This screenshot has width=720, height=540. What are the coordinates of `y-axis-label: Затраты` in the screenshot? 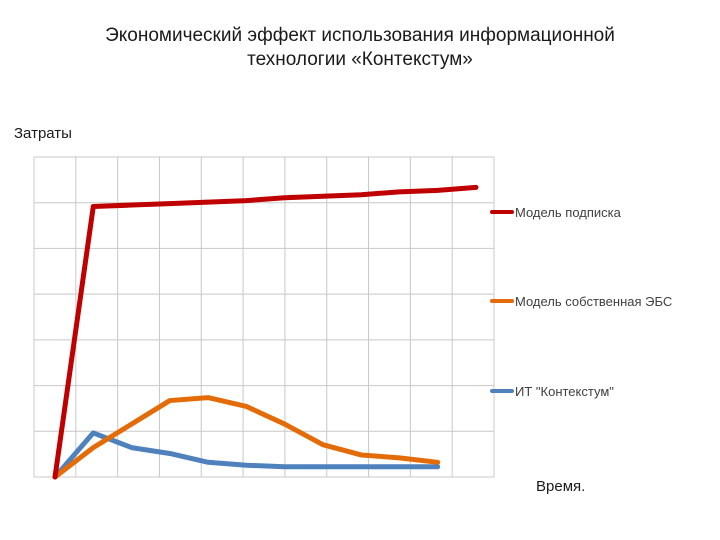 It's located at (43, 133).